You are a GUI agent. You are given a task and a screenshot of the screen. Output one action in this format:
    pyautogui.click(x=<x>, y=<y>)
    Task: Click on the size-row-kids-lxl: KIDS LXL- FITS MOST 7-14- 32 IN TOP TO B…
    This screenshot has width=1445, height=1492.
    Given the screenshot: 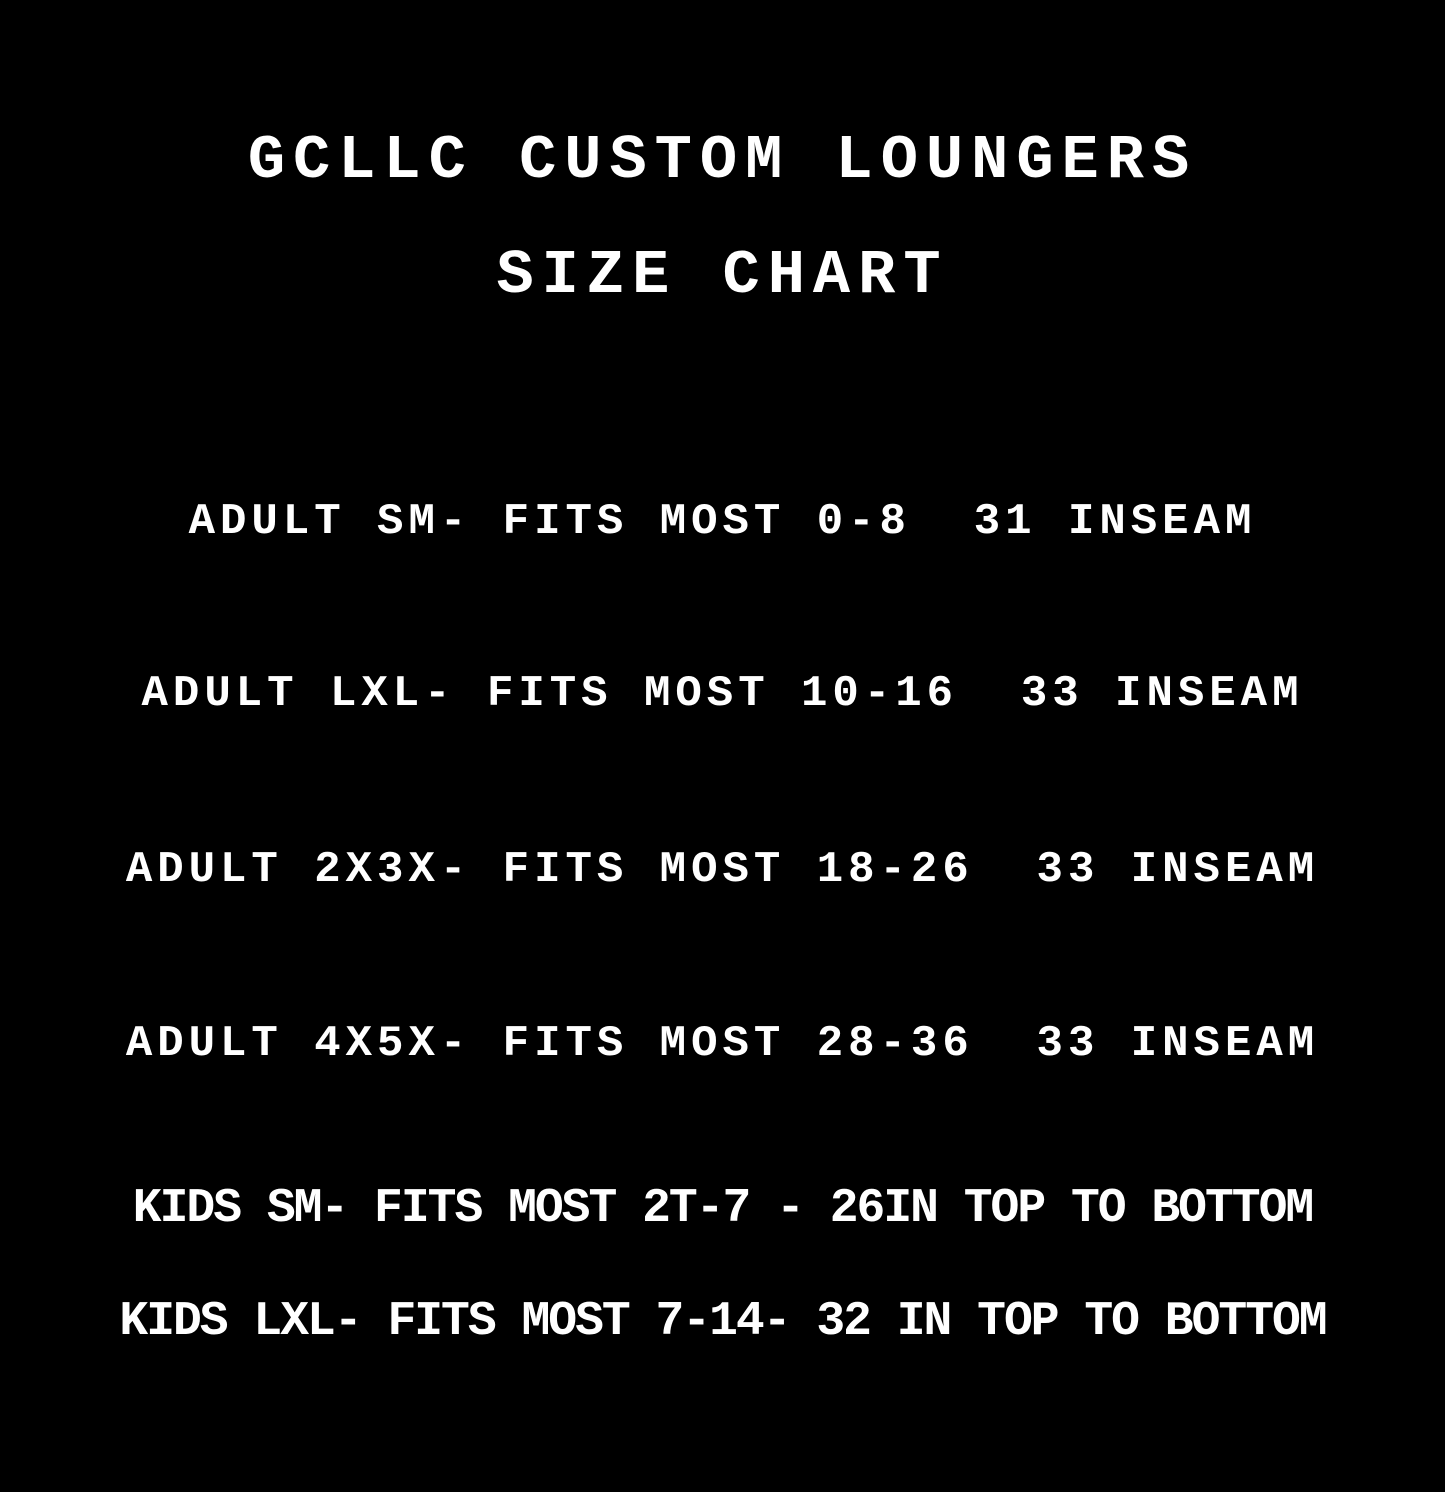 What is the action you would take?
    pyautogui.click(x=723, y=1322)
    